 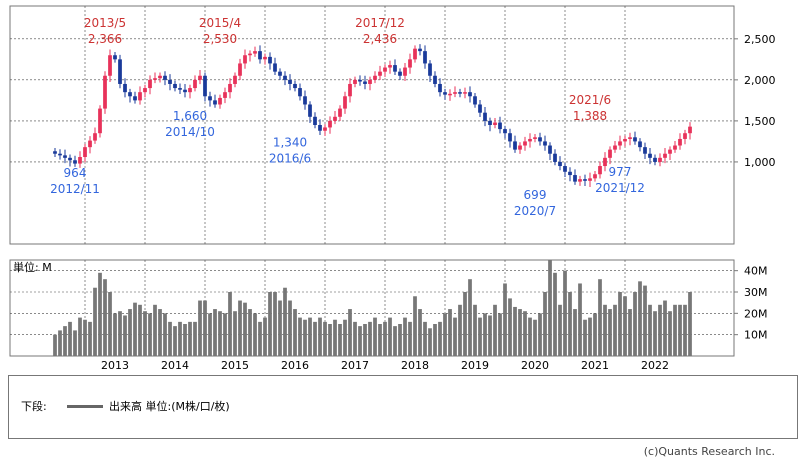 I want to click on legend-series-label: 出来高 単位:(M株/口/枚), so click(x=169, y=406).